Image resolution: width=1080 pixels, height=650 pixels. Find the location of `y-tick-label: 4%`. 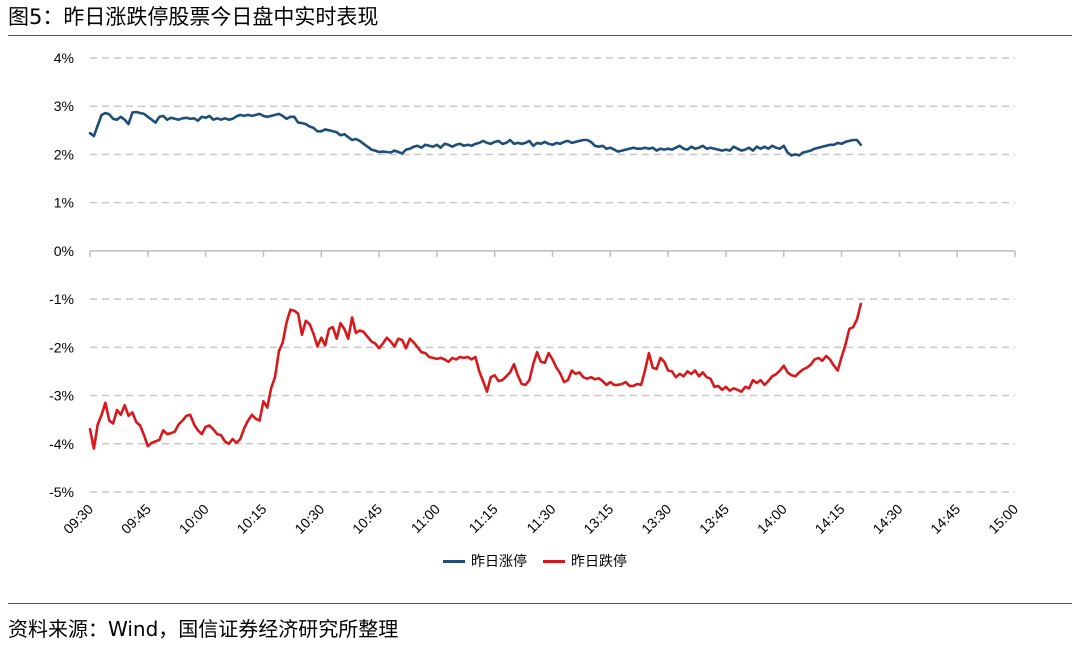

y-tick-label: 4% is located at coordinates (64, 58).